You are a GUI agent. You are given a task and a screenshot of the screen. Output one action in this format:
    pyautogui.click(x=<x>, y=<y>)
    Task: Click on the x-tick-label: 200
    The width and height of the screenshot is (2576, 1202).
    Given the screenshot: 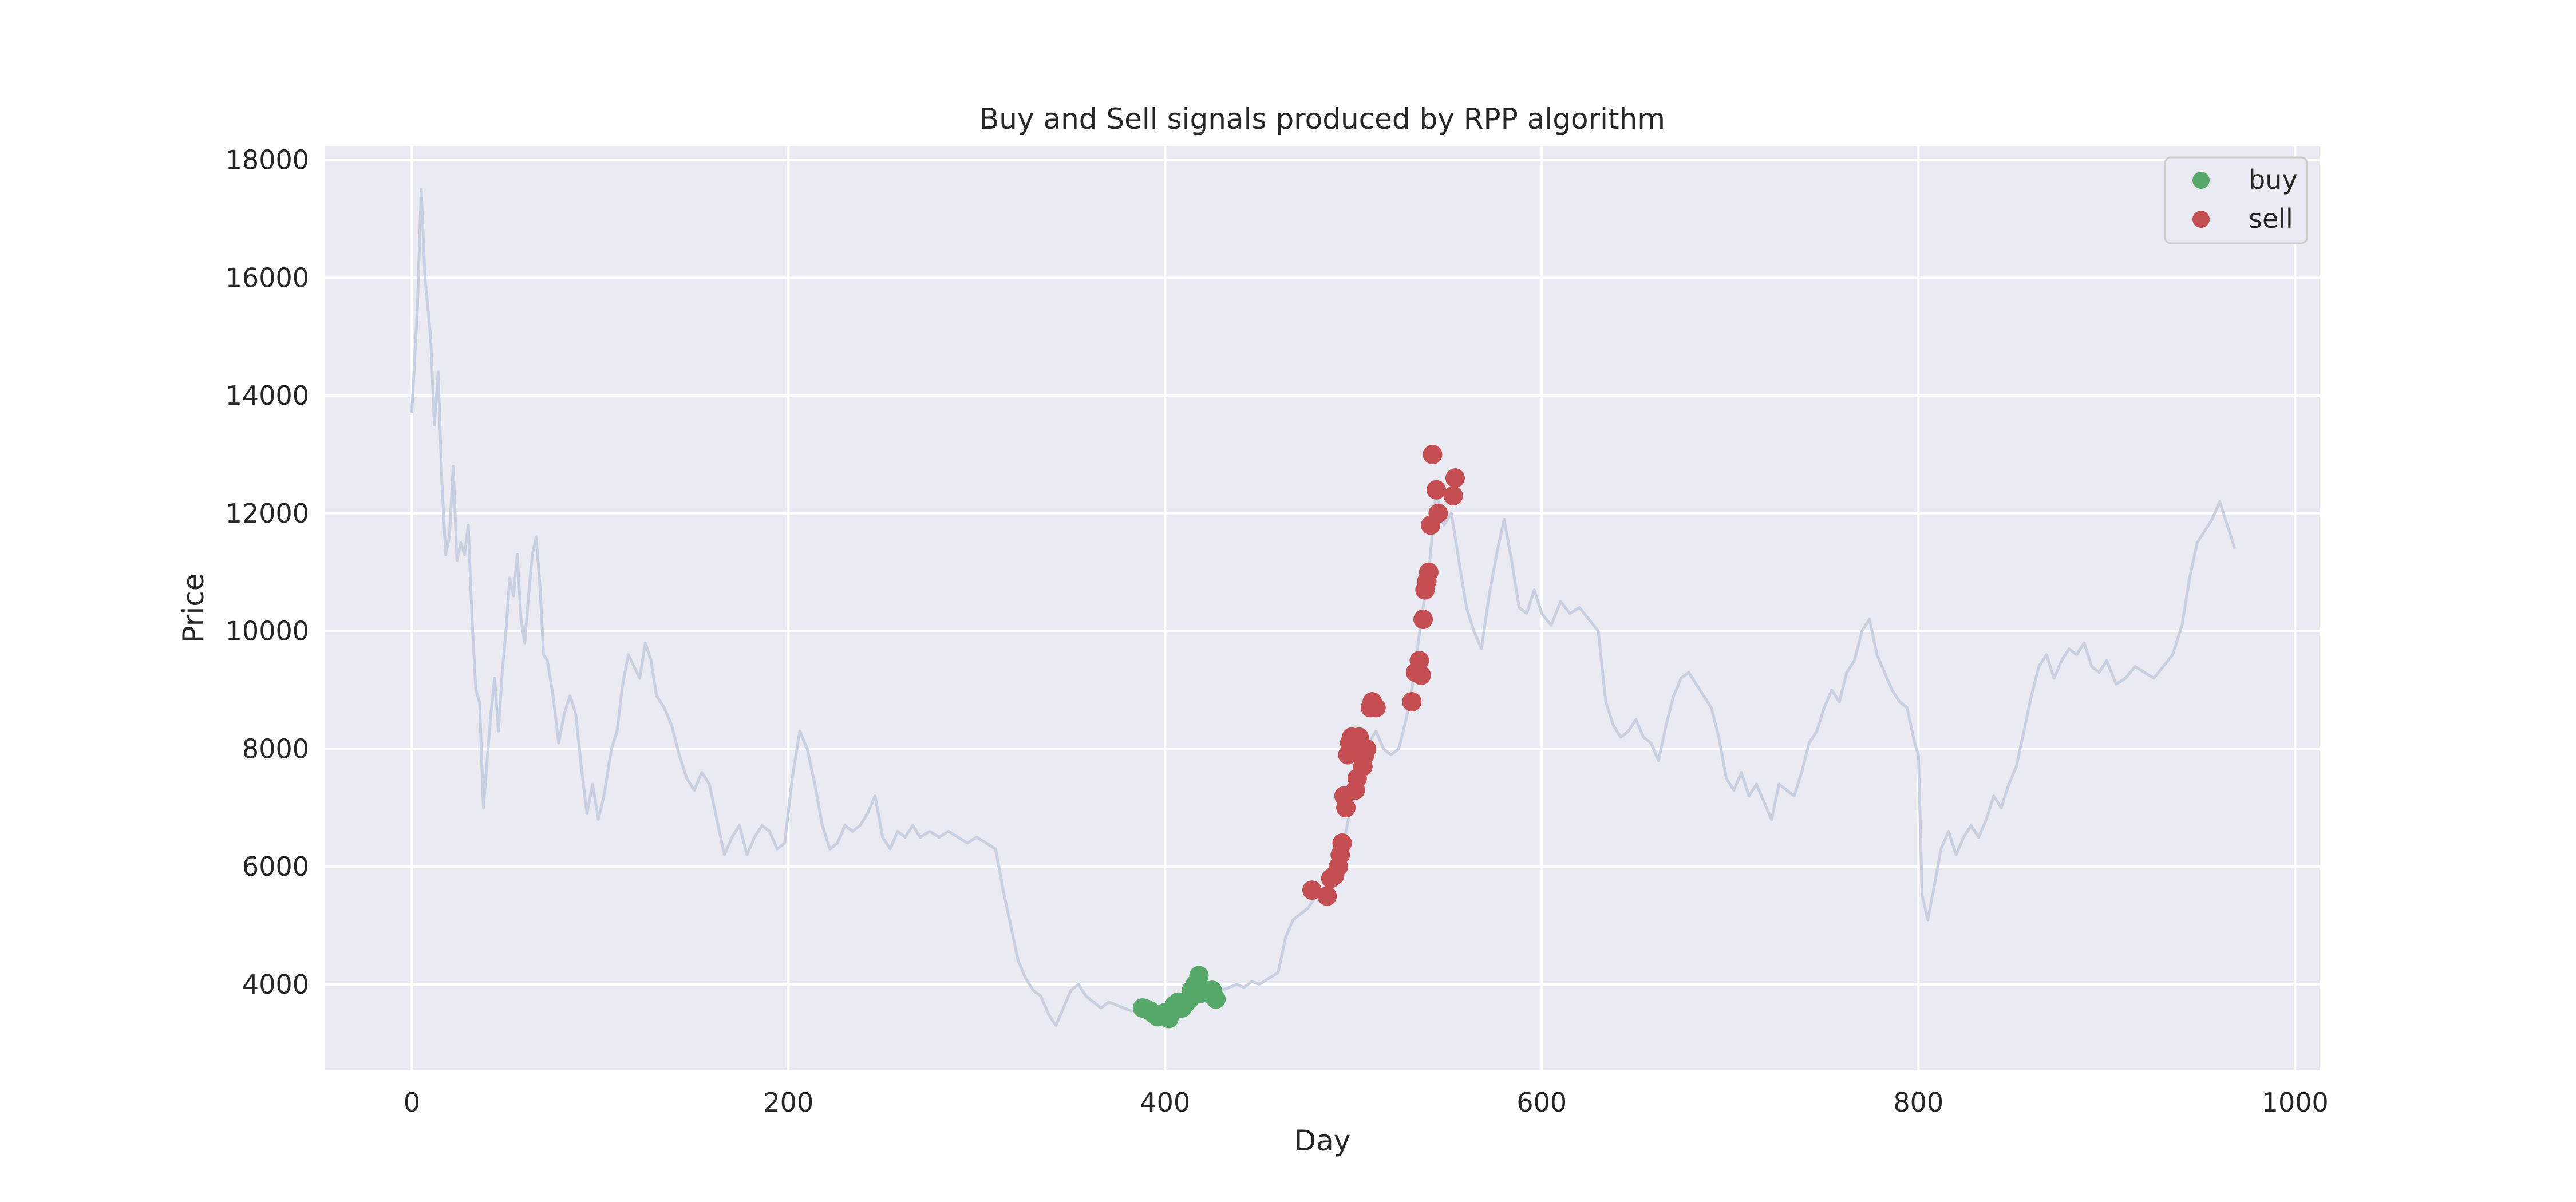 What is the action you would take?
    pyautogui.click(x=788, y=1103)
    